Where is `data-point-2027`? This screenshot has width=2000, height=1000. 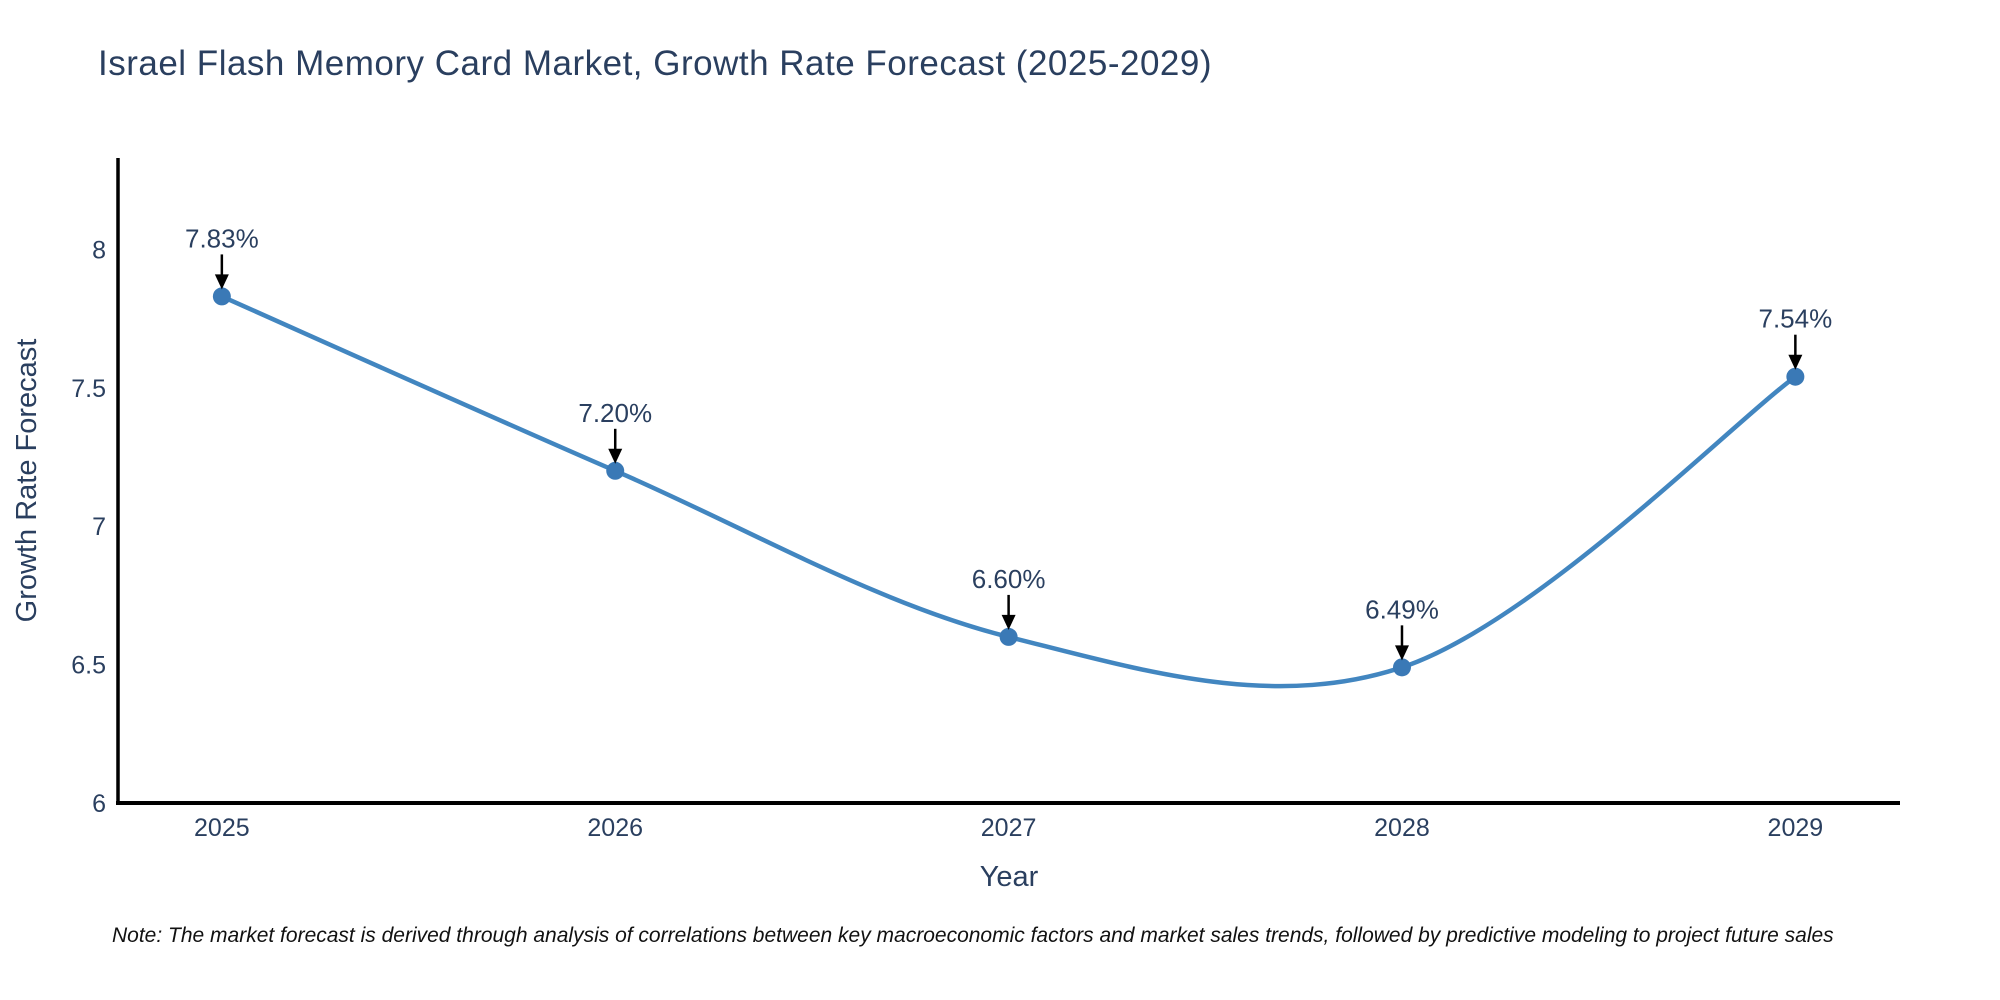
data-point-2027 is located at coordinates (1008, 636).